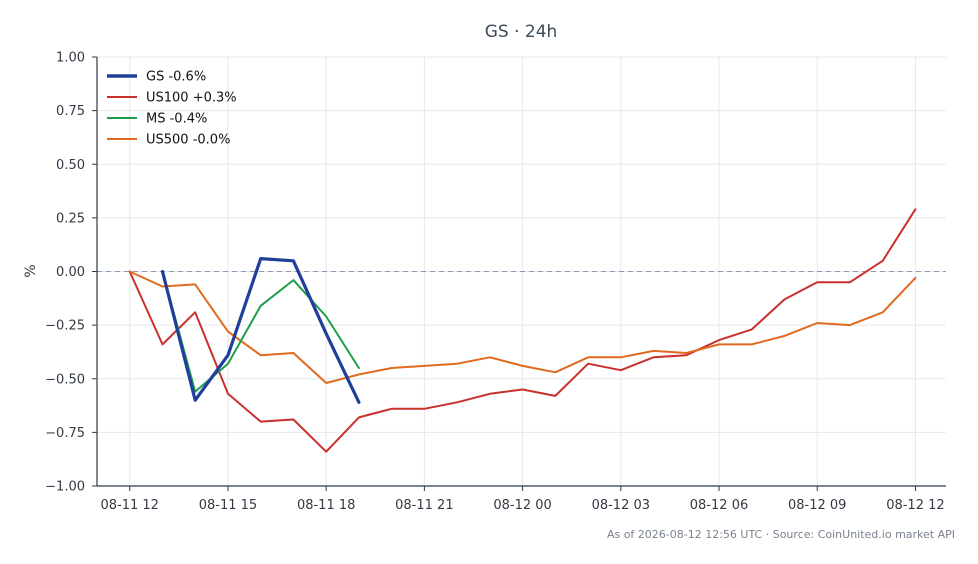  I want to click on y-tick-label: 0.50, so click(70, 165).